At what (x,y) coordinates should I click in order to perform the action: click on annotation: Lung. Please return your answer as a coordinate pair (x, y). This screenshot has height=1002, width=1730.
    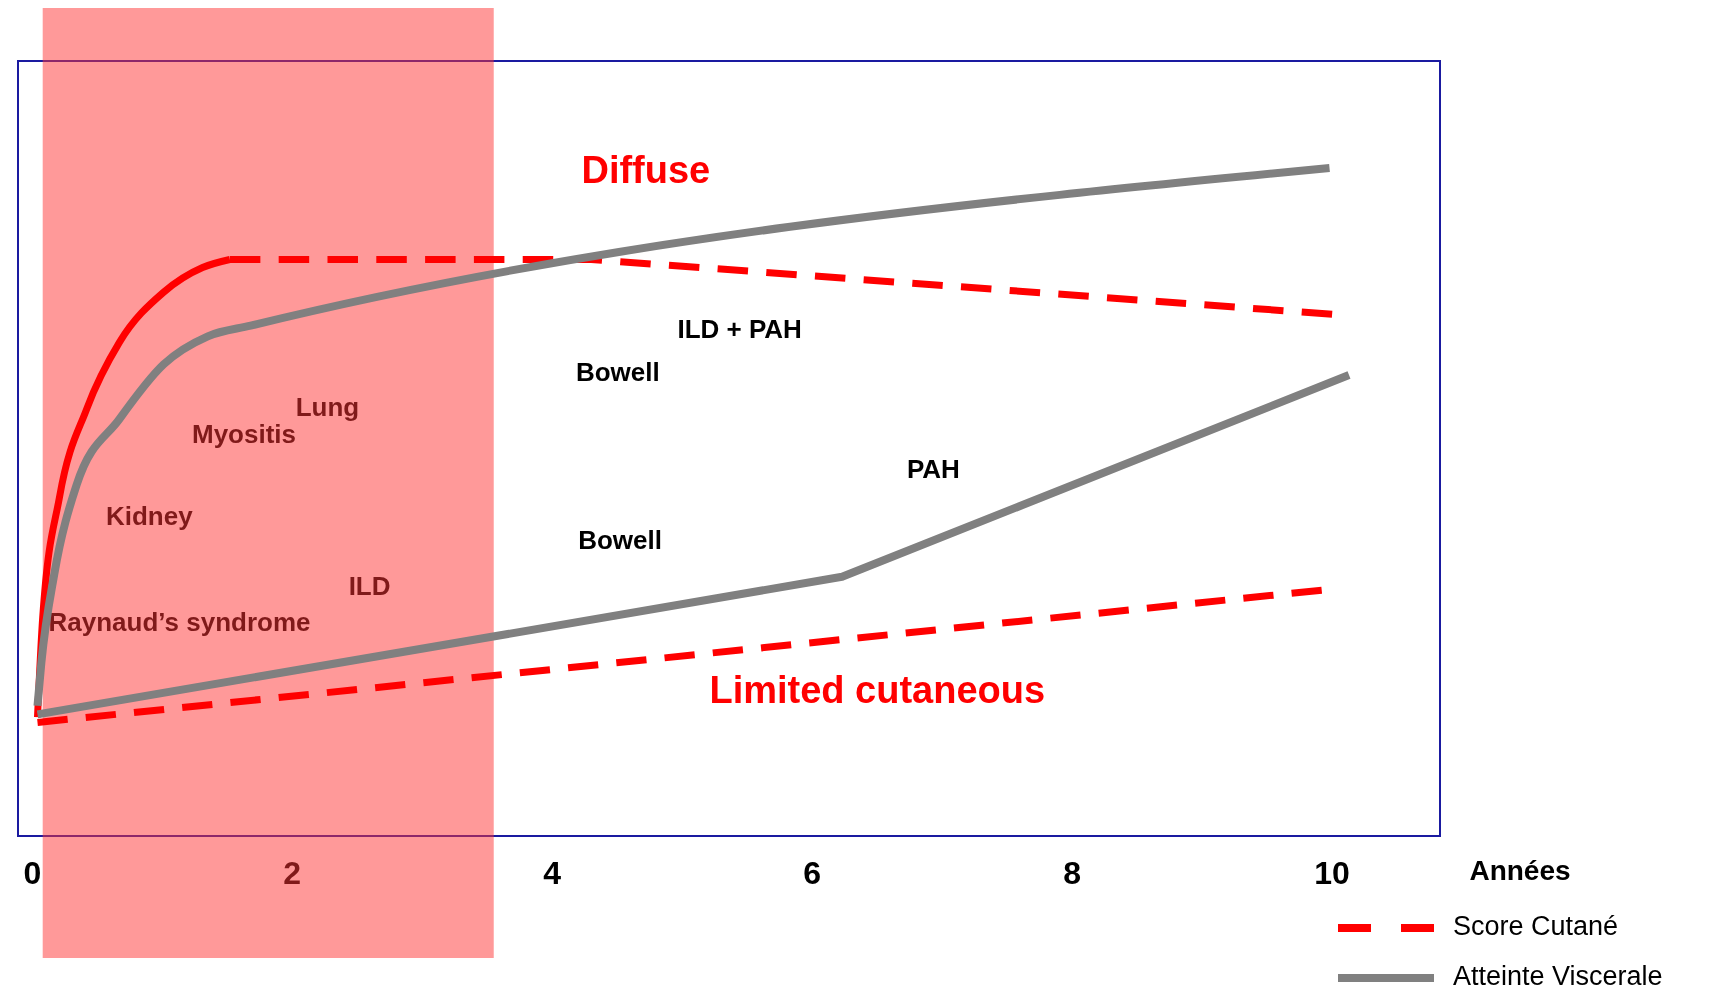
    Looking at the image, I should click on (327, 407).